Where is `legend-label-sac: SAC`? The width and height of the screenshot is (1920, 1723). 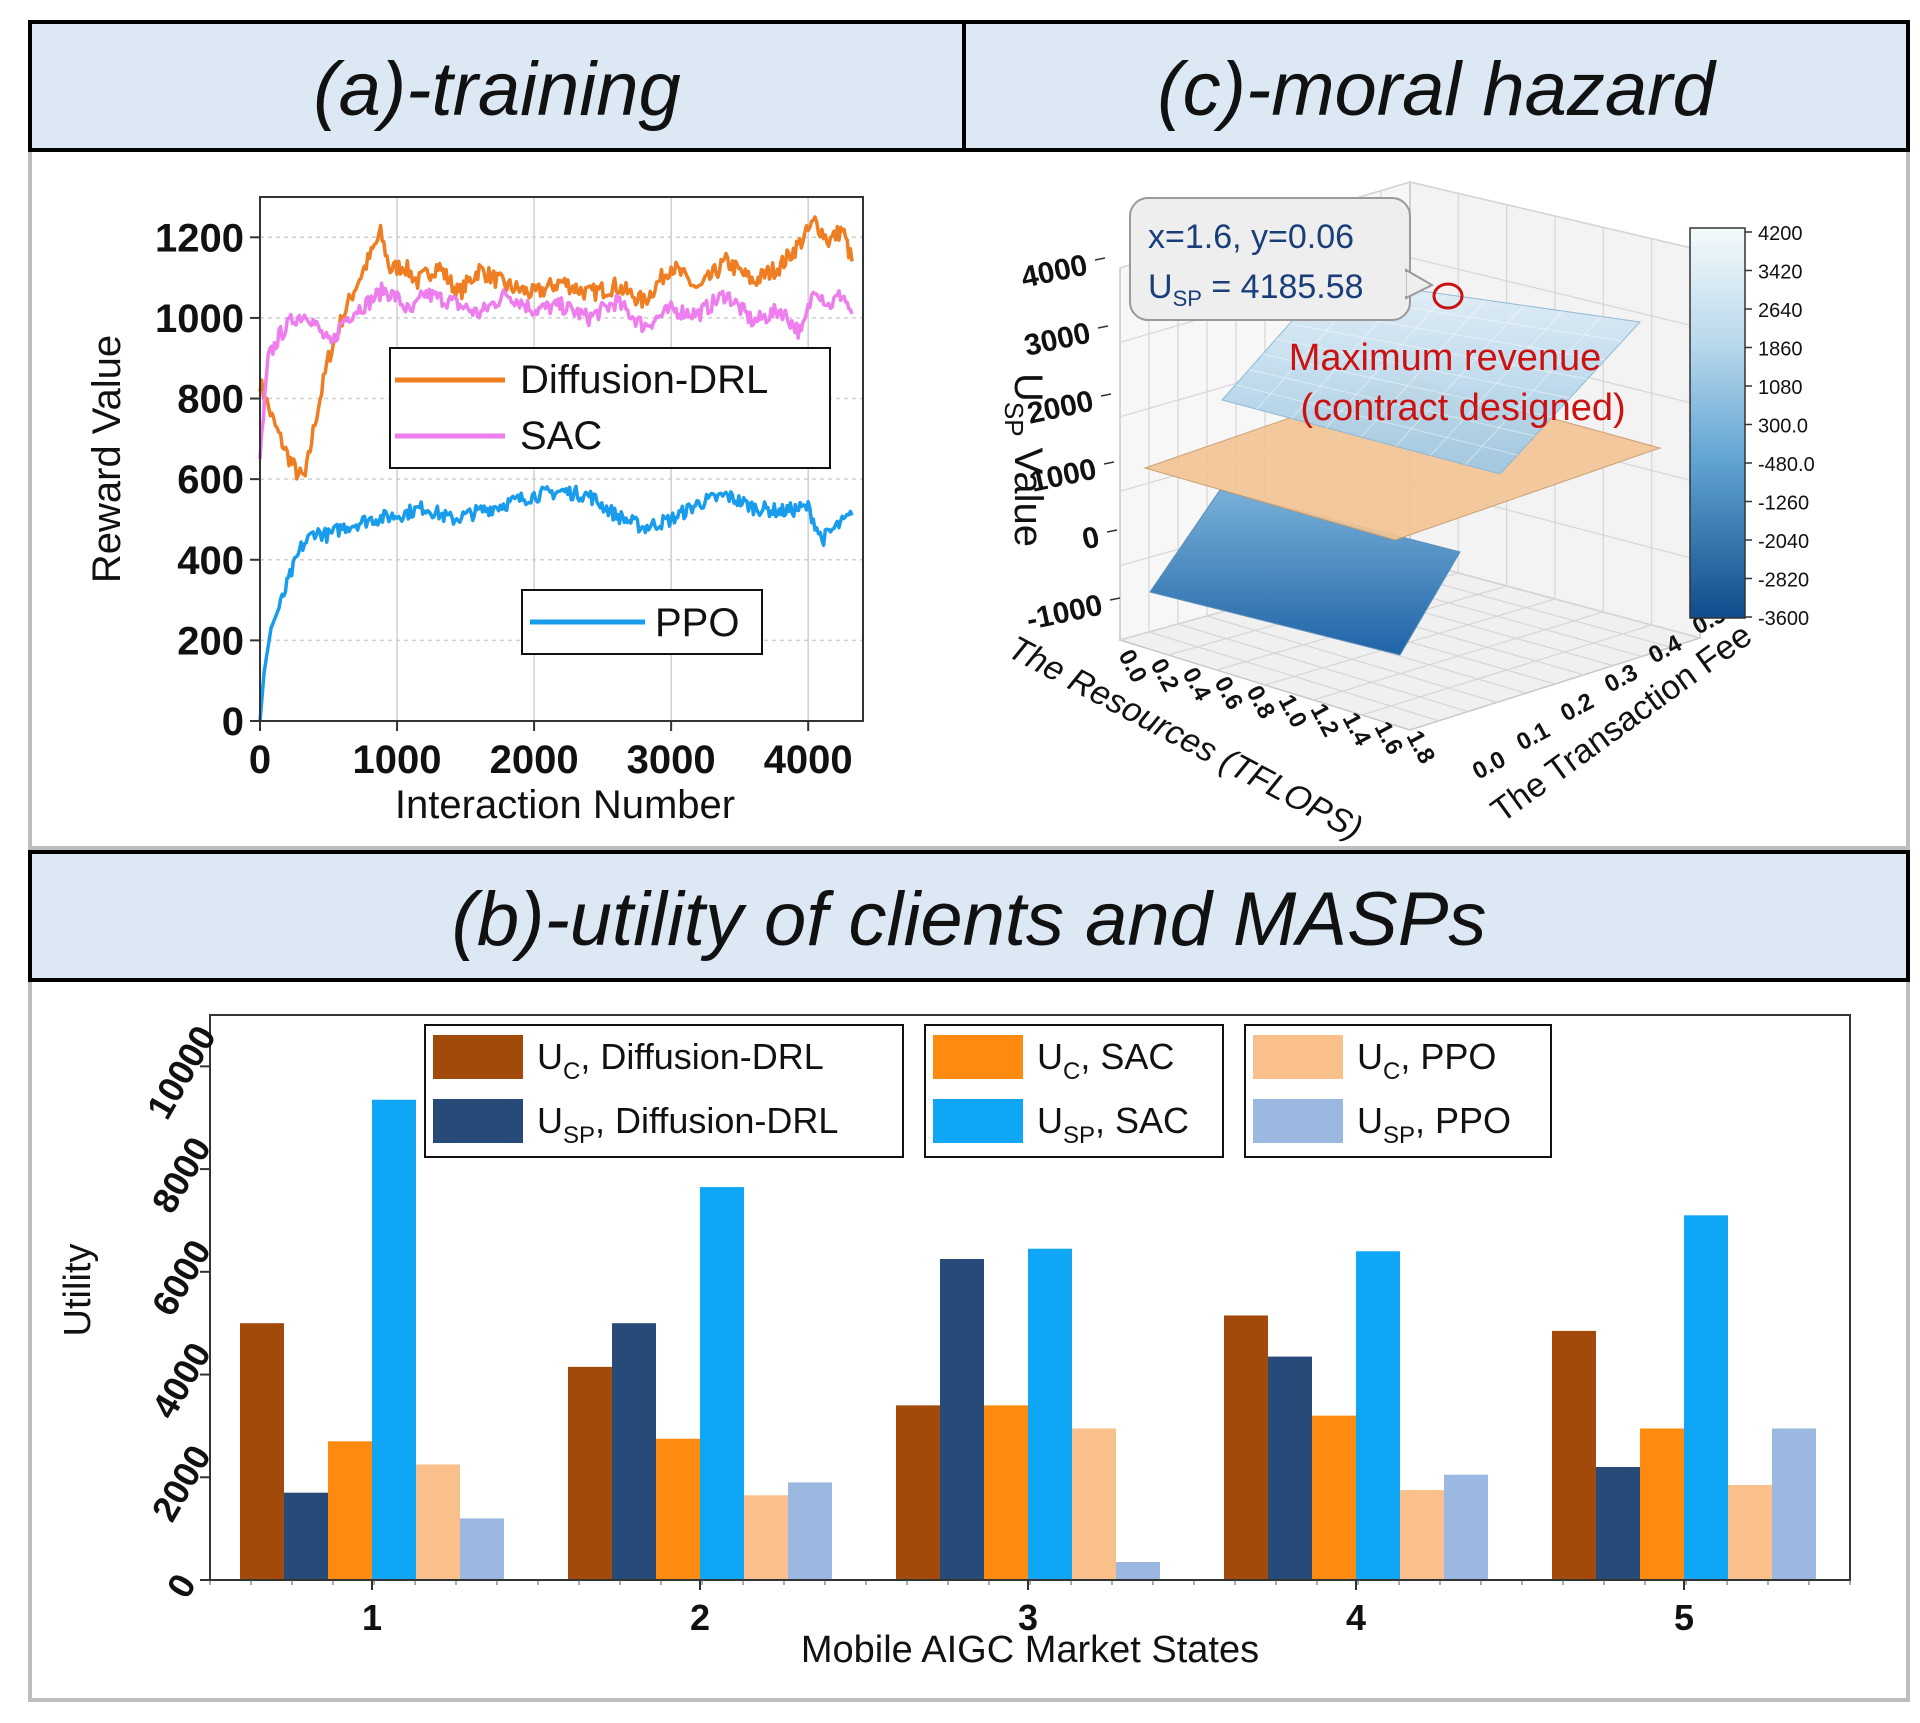
legend-label-sac: SAC is located at coordinates (561, 436).